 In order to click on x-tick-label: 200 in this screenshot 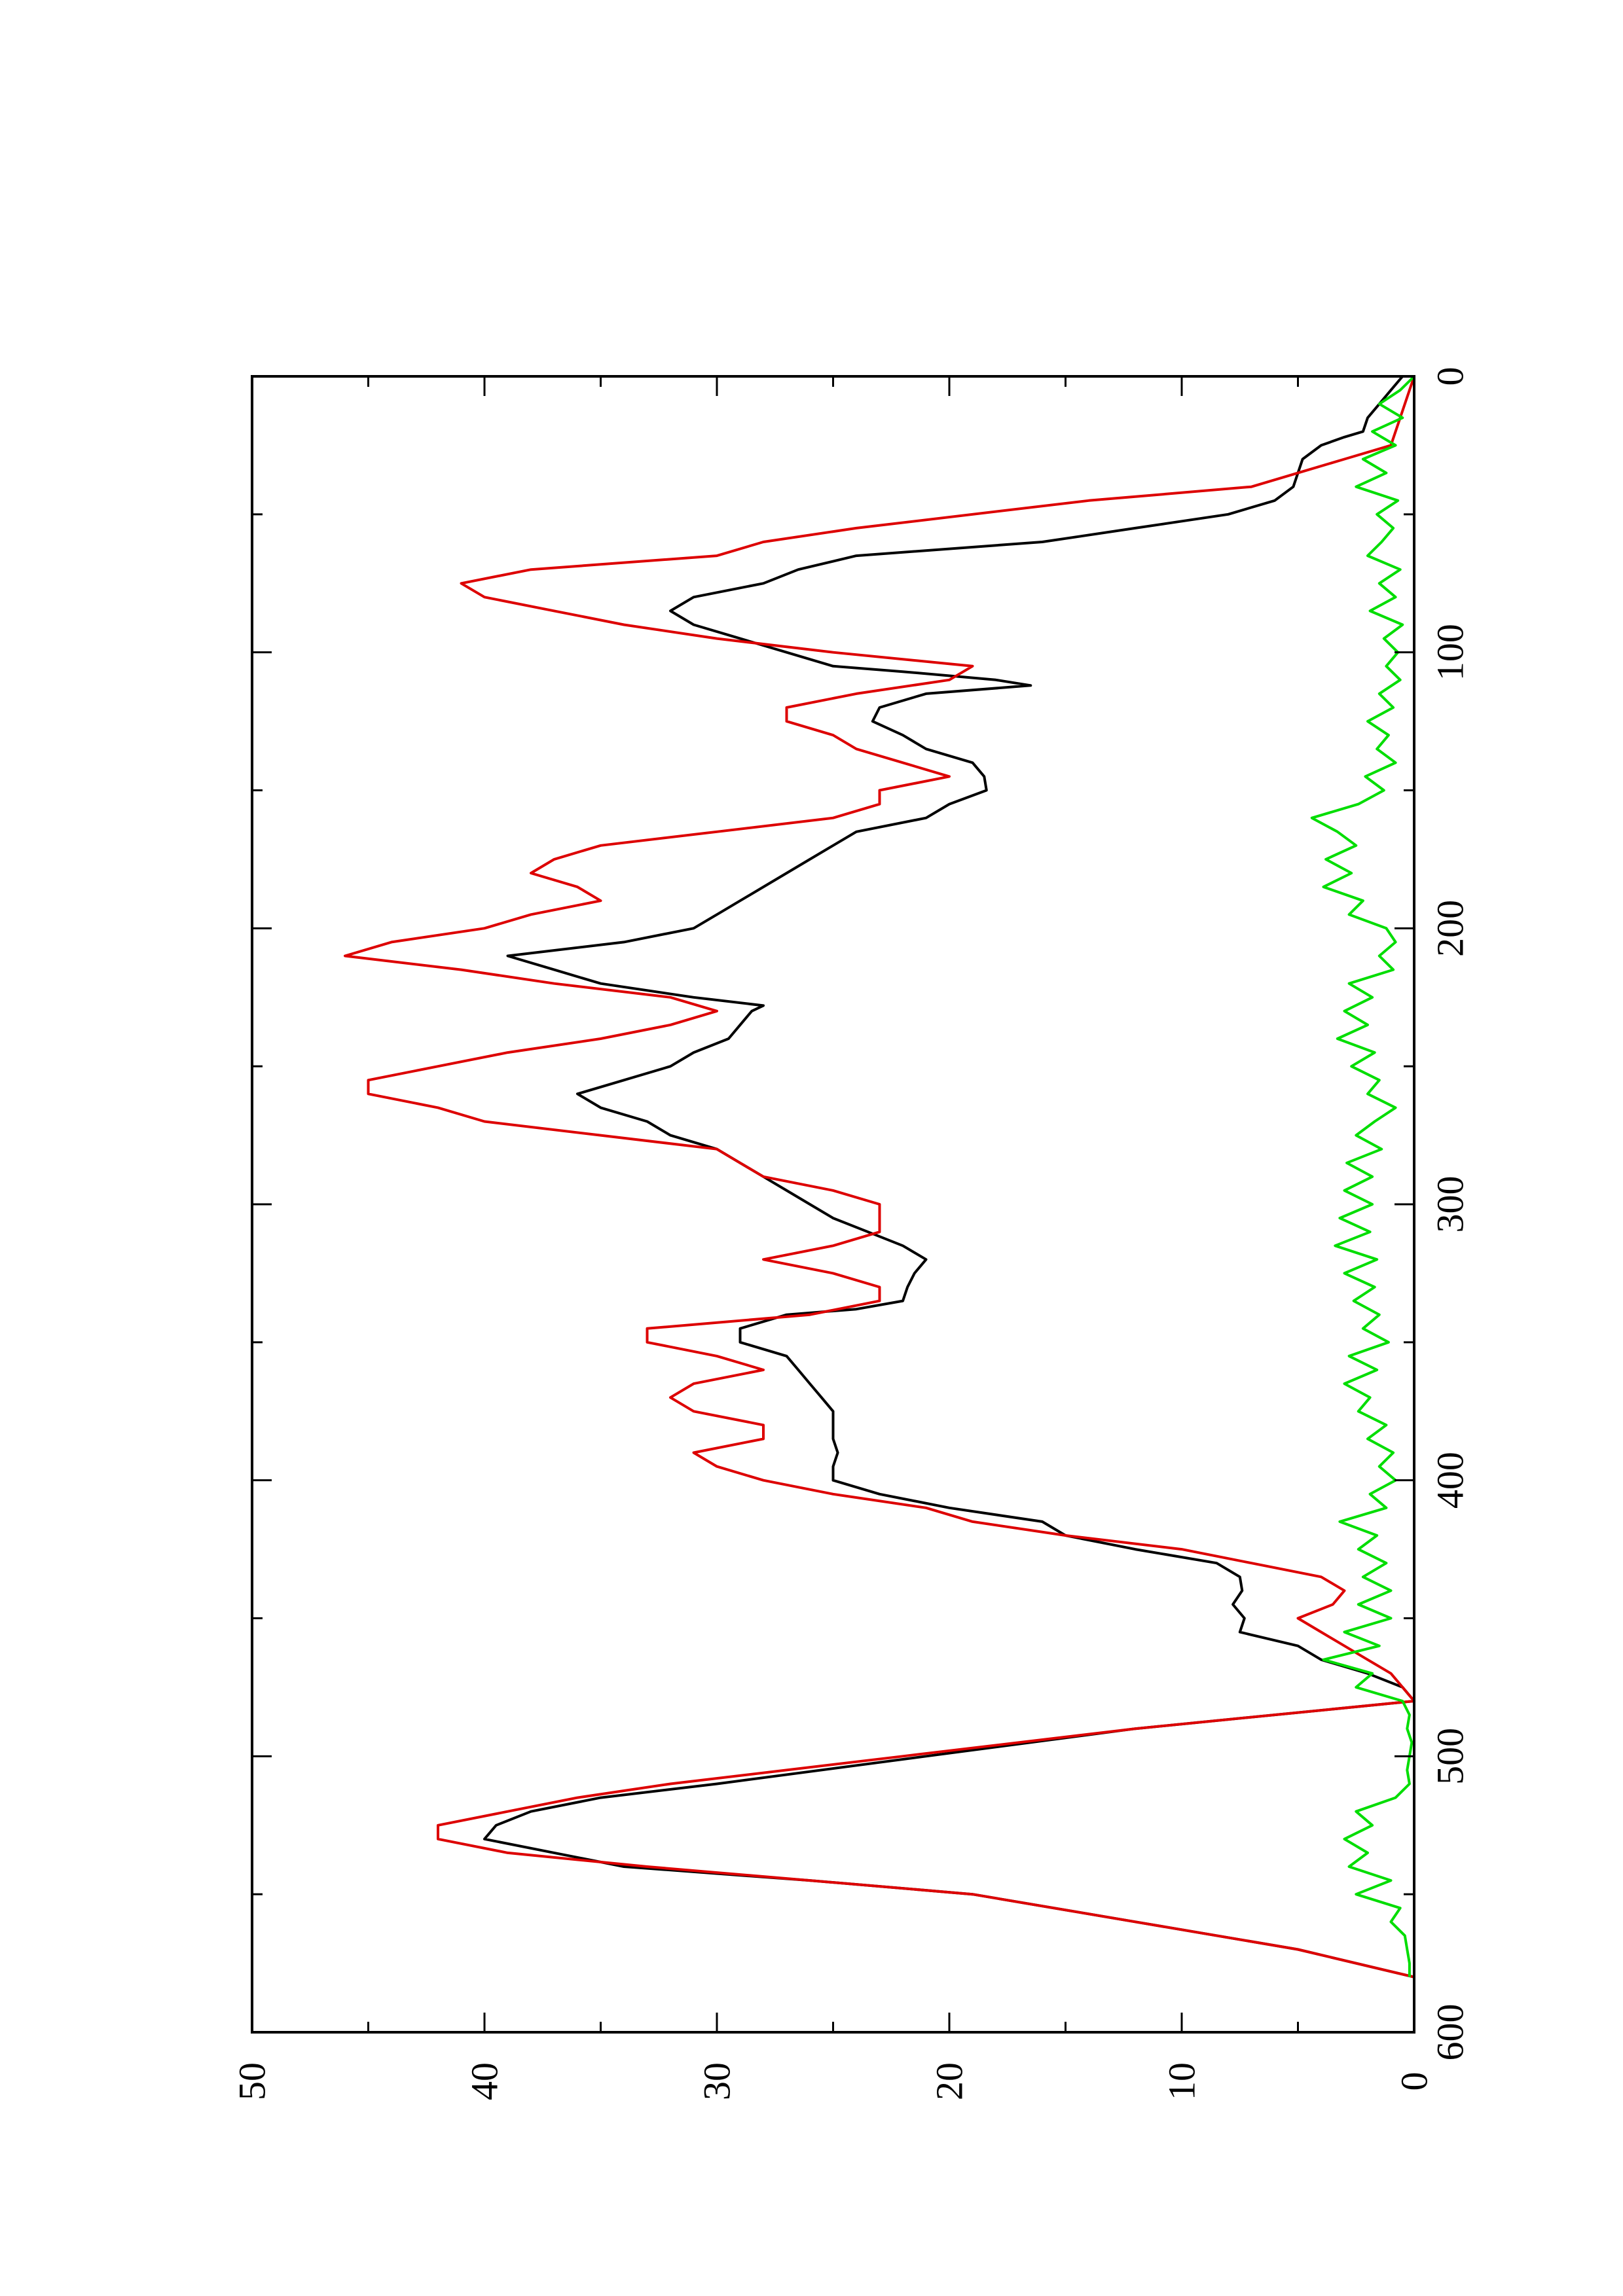, I will do `click(1450, 928)`.